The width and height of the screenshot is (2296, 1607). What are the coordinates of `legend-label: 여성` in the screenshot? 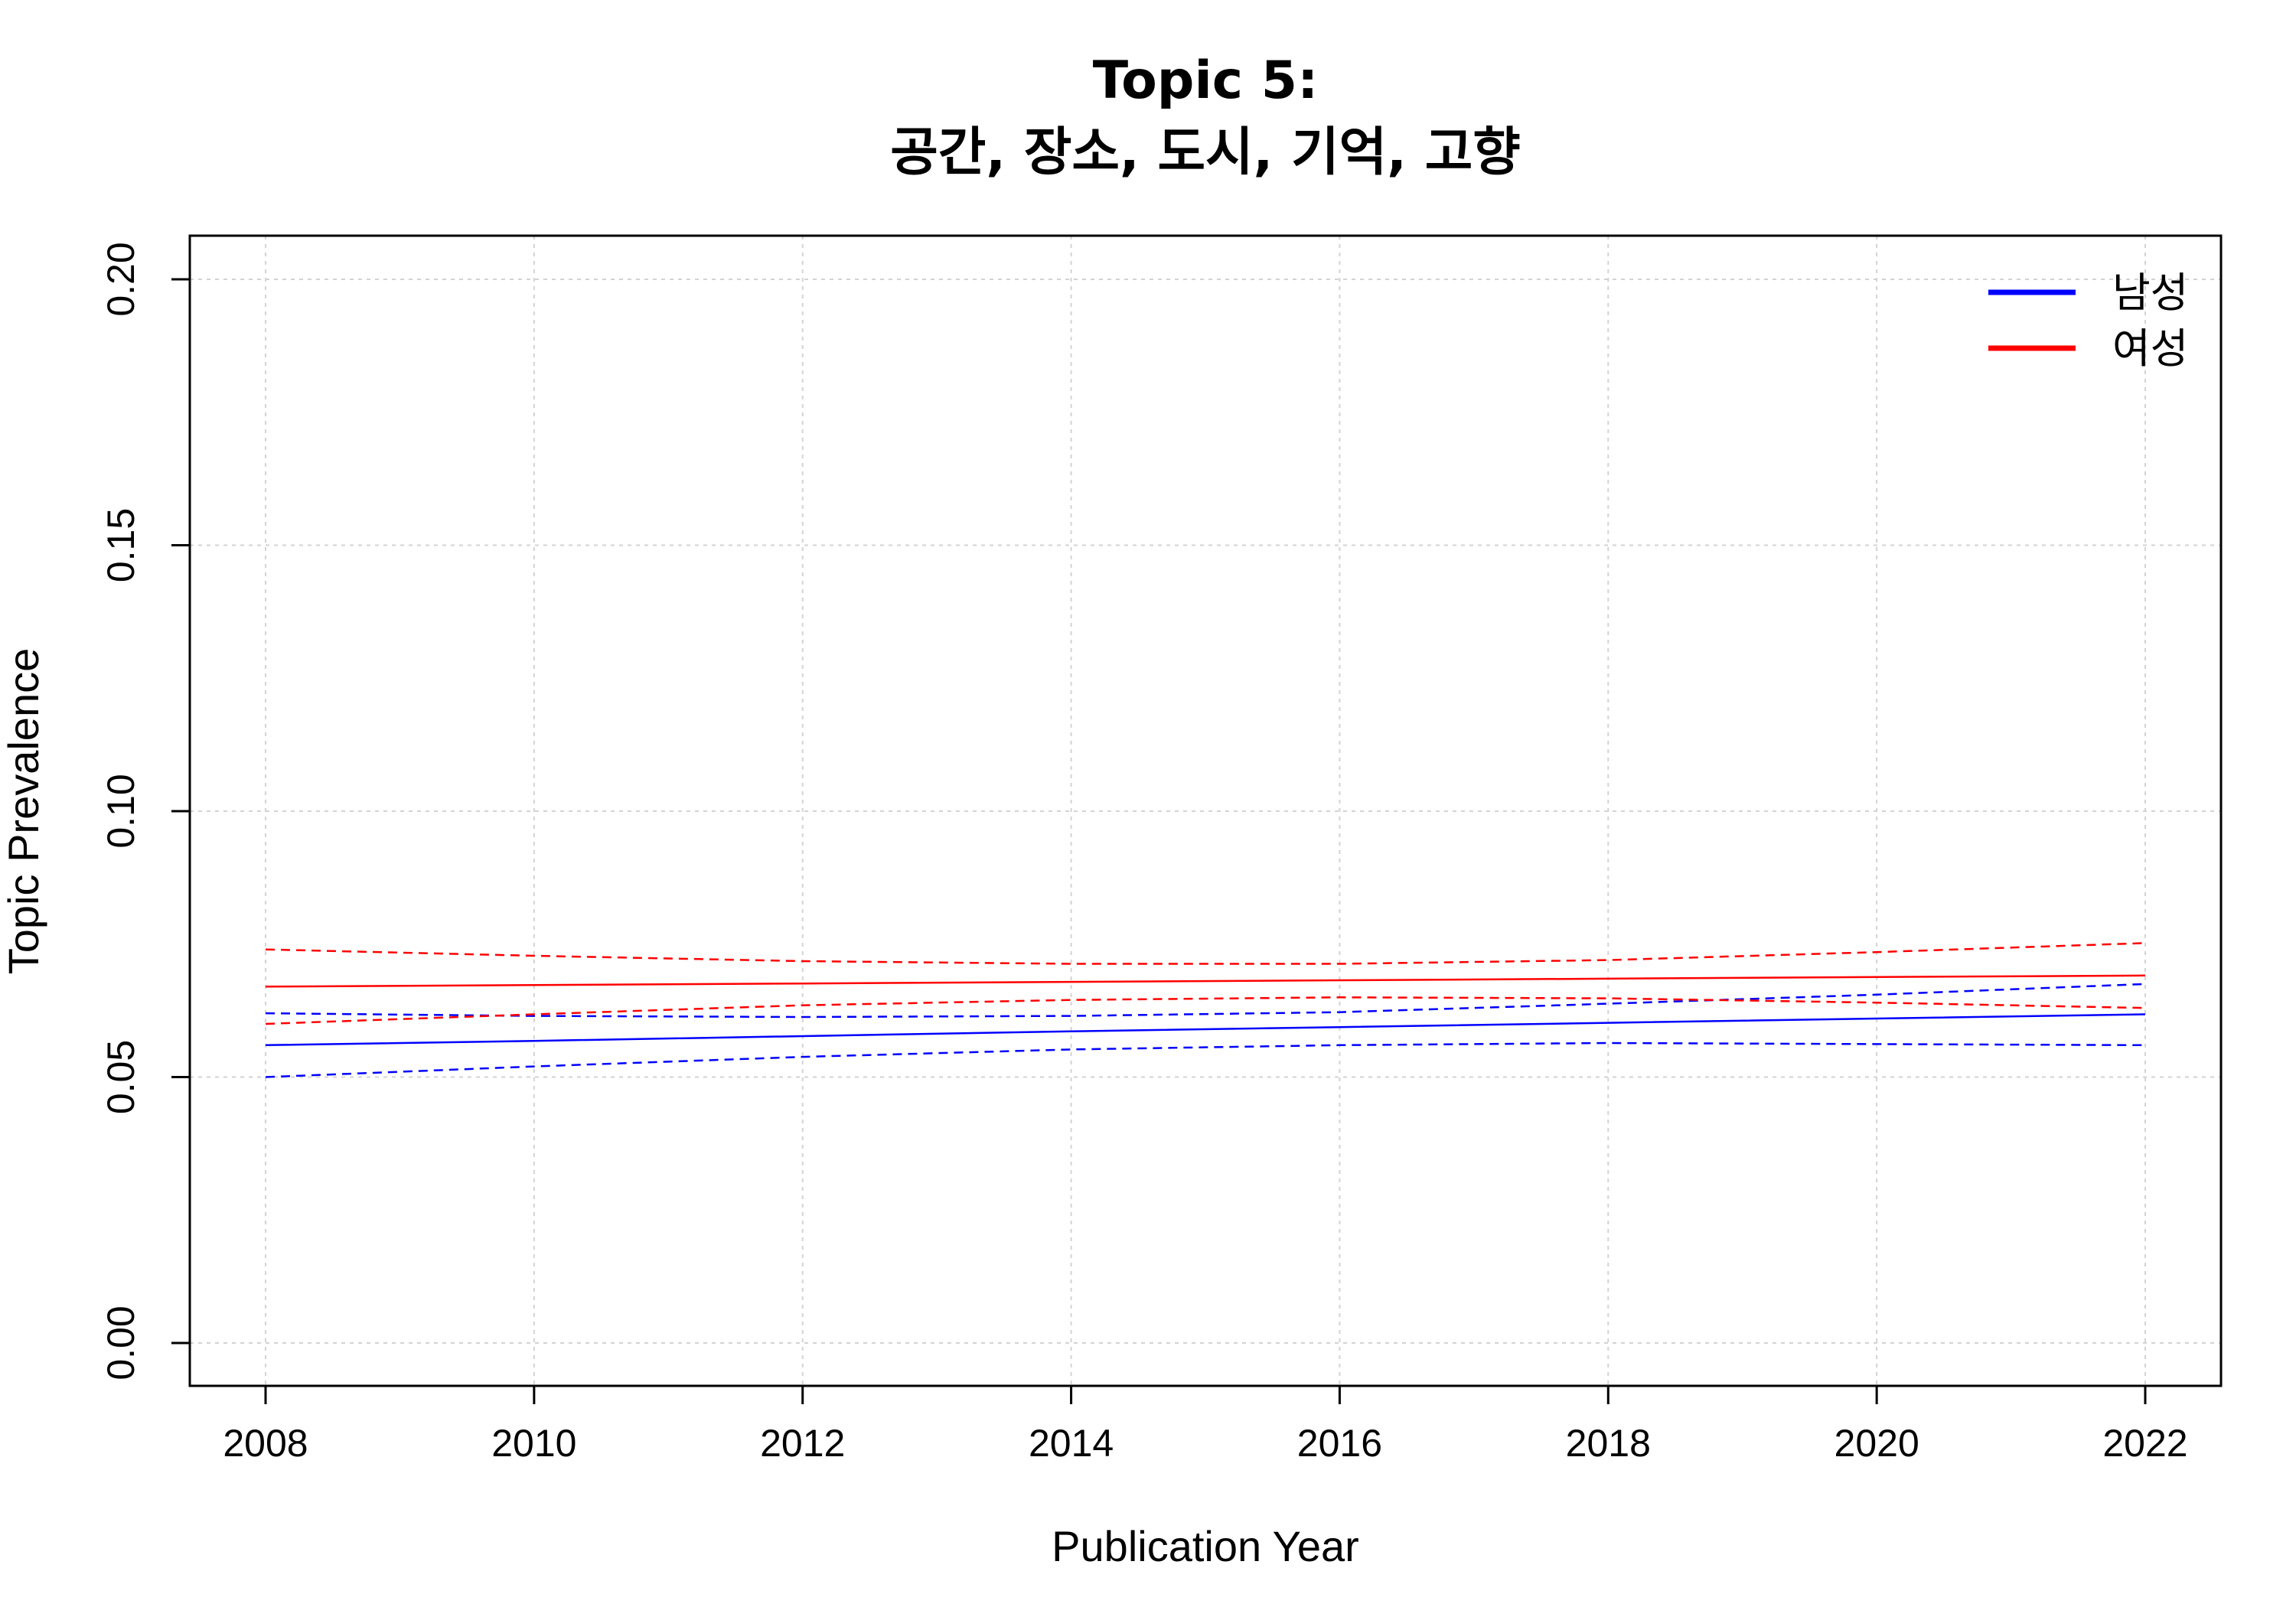 It's located at (2150, 348).